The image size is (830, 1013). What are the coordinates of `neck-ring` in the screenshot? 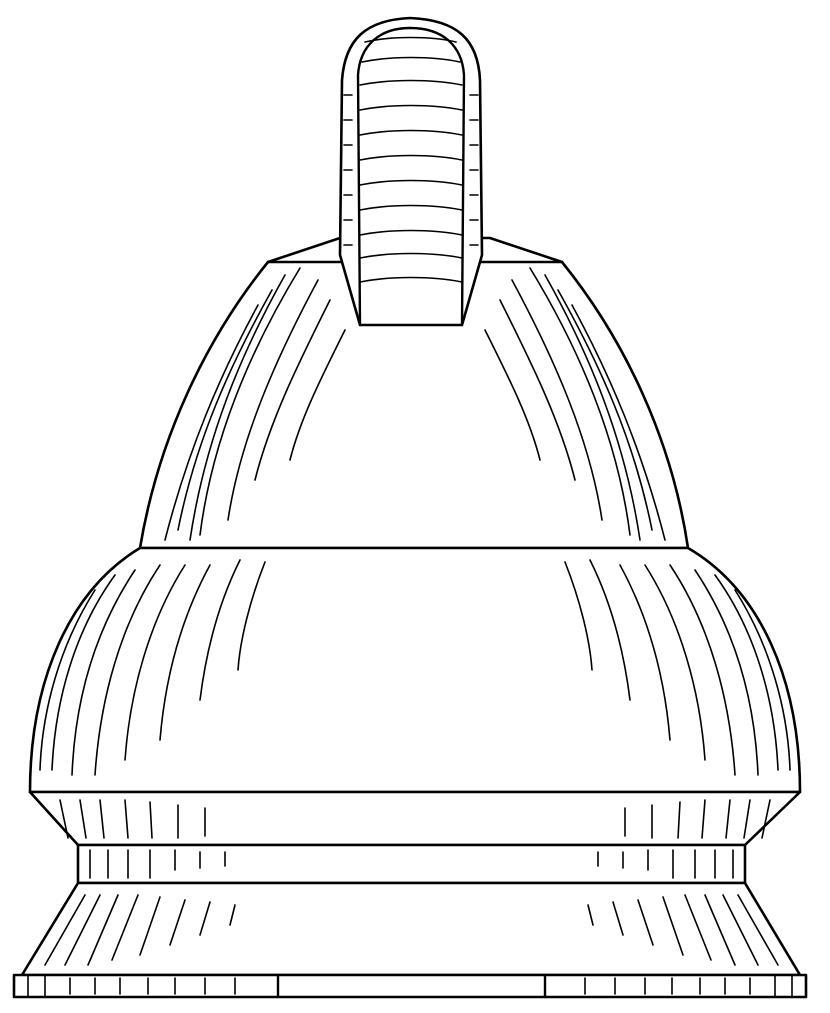 It's located at (411, 864).